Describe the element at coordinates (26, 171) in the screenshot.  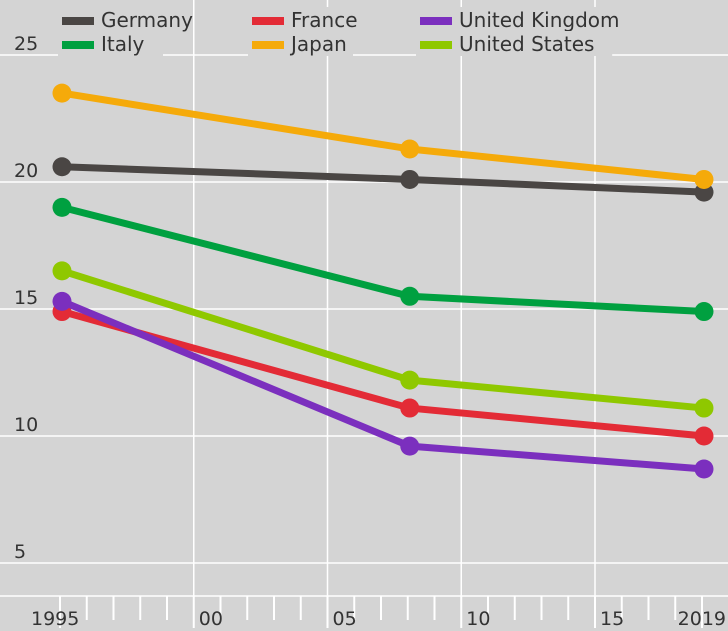
I see `y-tick-label: 20` at that location.